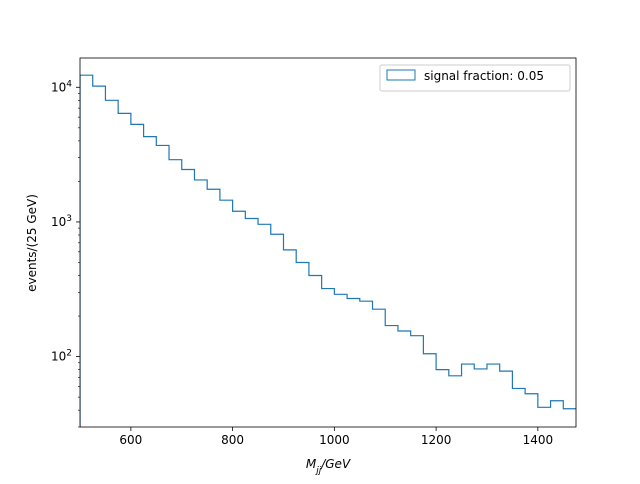 This screenshot has width=640, height=484. I want to click on x-tick-label: 600, so click(130, 440).